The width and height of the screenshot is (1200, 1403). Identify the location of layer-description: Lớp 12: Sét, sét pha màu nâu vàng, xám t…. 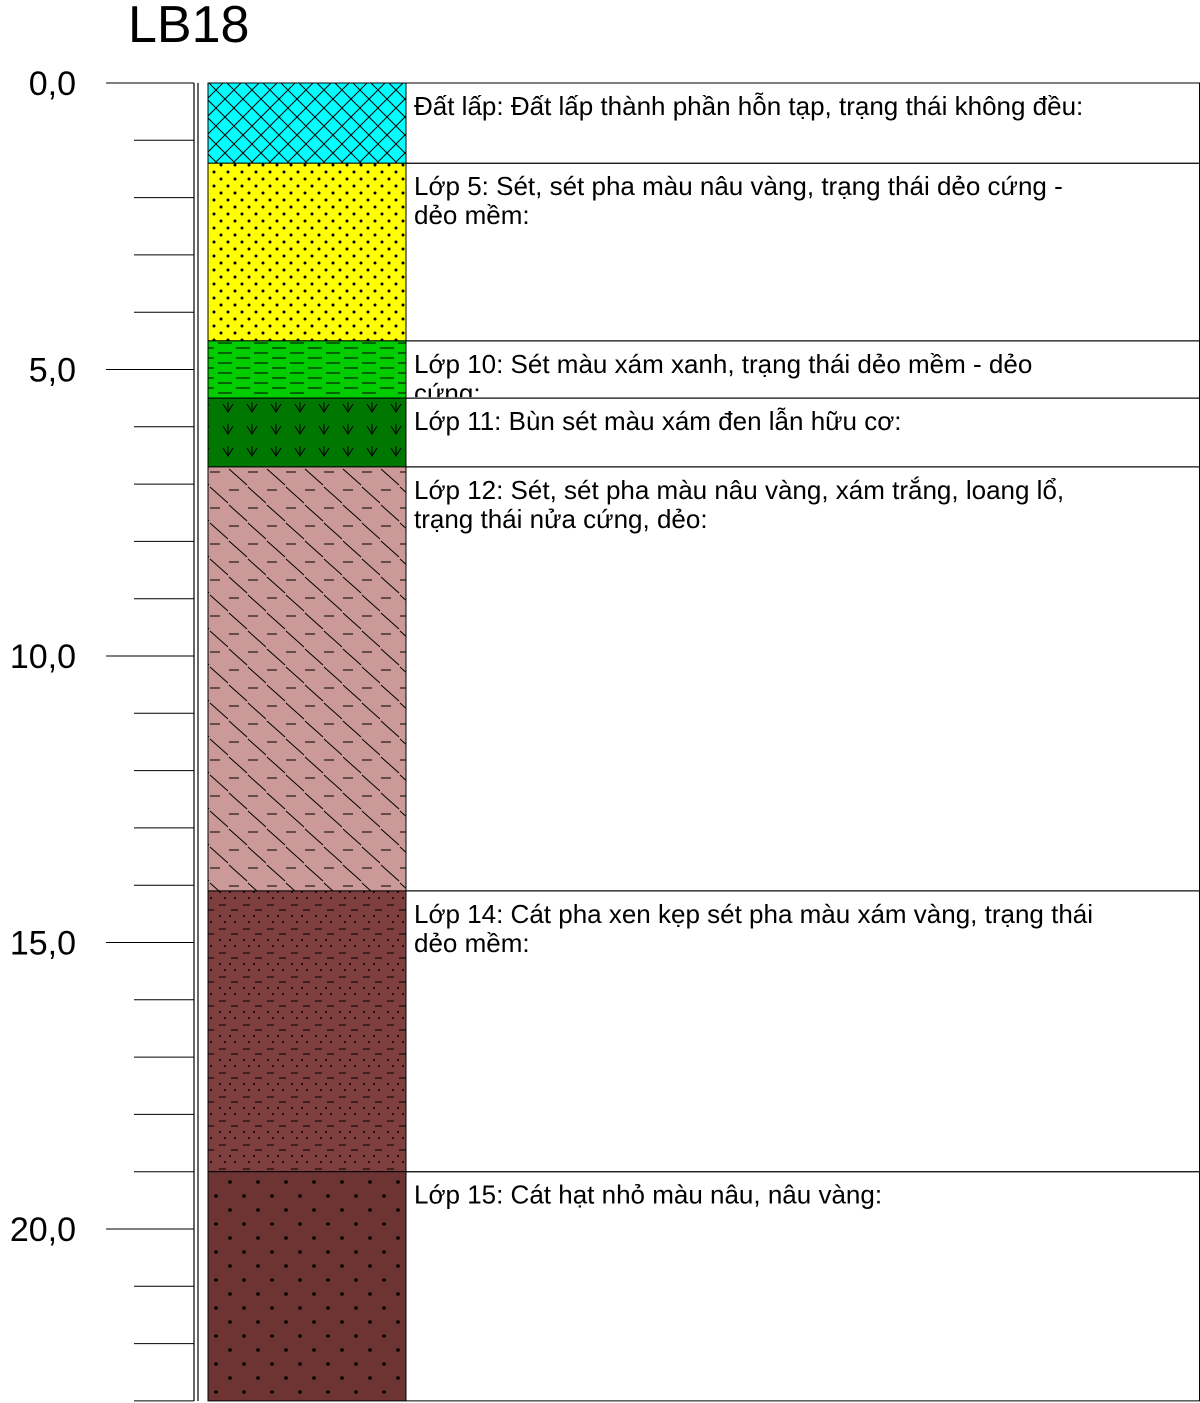
(739, 490).